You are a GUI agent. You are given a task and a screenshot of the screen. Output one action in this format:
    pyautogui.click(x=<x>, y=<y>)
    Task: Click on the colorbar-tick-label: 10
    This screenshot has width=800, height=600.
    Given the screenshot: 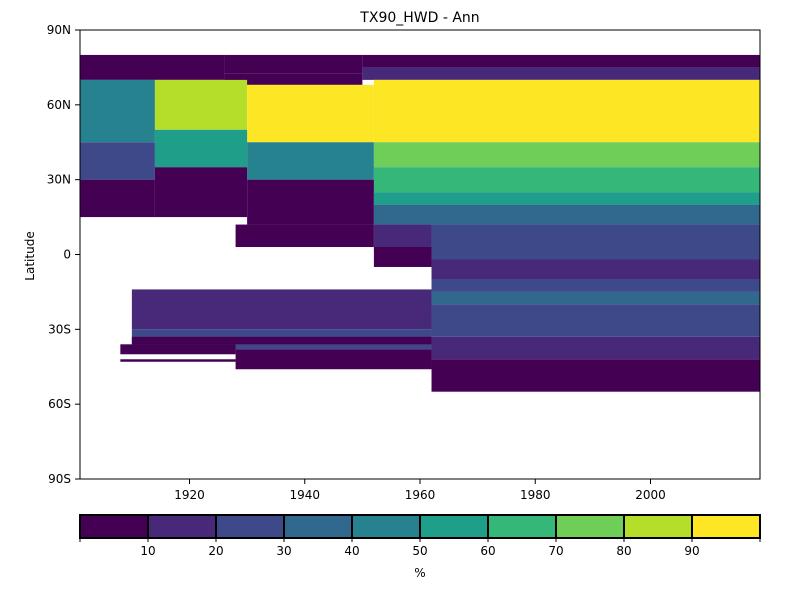 What is the action you would take?
    pyautogui.click(x=147, y=551)
    